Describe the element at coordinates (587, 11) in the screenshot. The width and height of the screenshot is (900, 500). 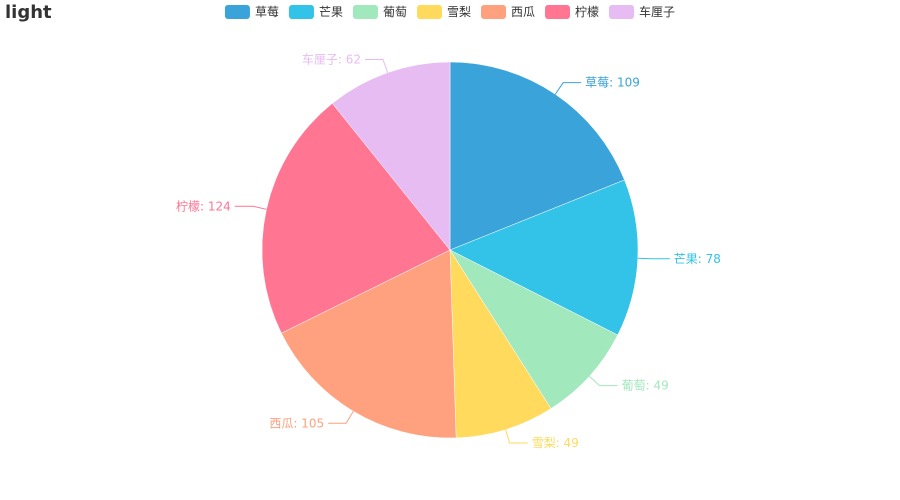
I see `legend-label: 柠檬` at that location.